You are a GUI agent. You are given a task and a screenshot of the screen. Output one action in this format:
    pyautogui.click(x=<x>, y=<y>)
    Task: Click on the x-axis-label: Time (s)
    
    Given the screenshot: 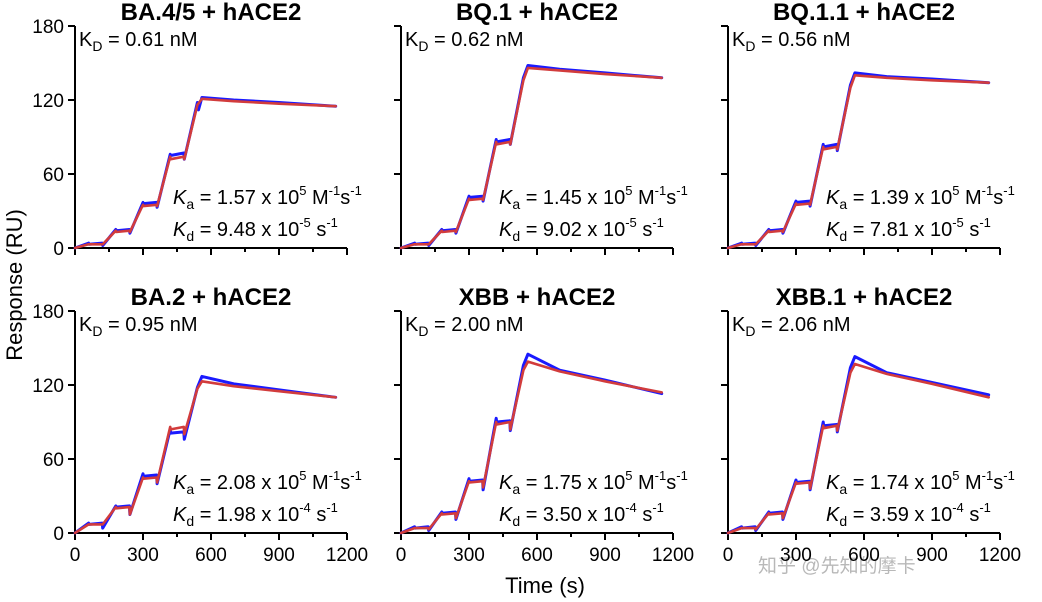 What is the action you would take?
    pyautogui.click(x=545, y=585)
    